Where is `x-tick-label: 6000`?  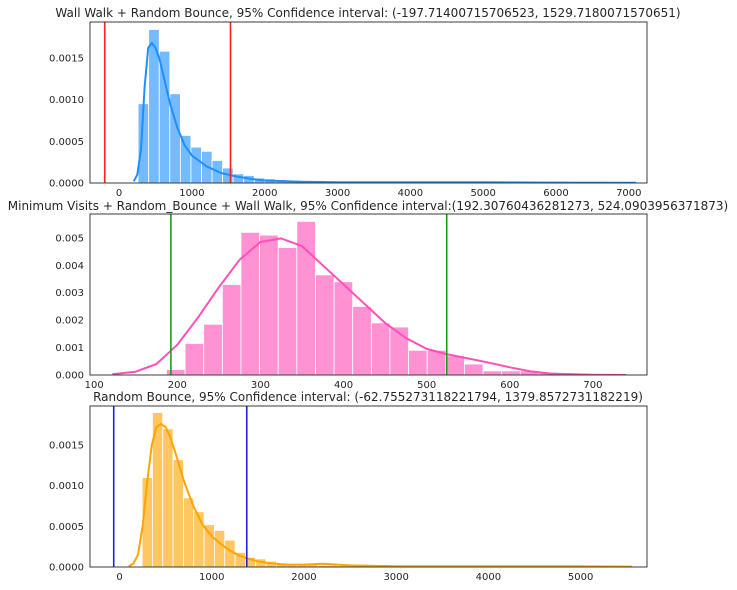
x-tick-label: 6000 is located at coordinates (555, 193).